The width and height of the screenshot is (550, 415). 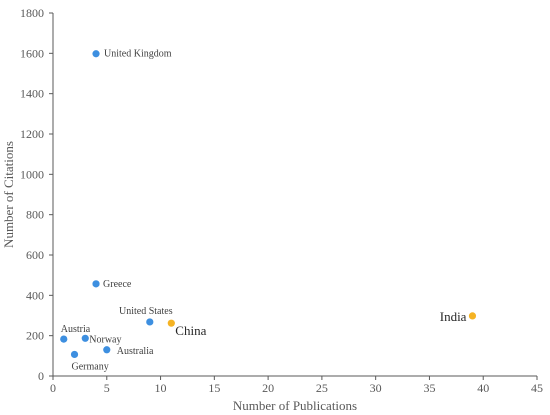 What do you see at coordinates (105, 339) in the screenshot?
I see `point-label-norway: Norway` at bounding box center [105, 339].